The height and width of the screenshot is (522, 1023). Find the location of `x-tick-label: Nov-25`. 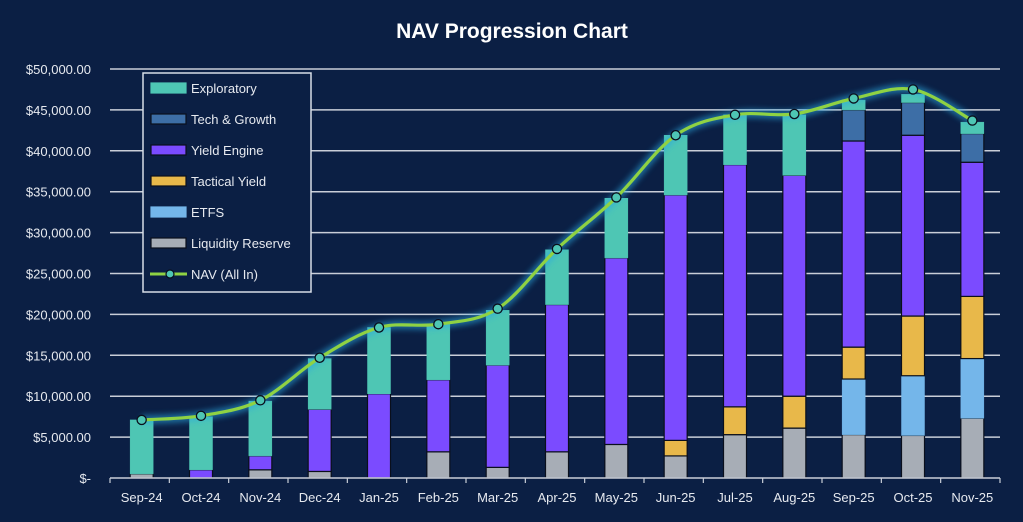

x-tick-label: Nov-25 is located at coordinates (972, 497).